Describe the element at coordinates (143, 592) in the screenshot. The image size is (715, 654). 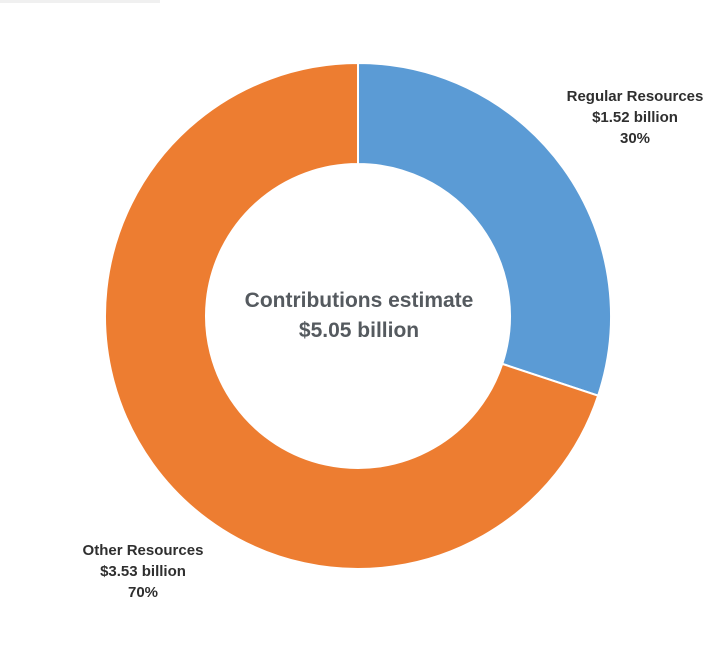
I see `slice-label-percent: 70%` at that location.